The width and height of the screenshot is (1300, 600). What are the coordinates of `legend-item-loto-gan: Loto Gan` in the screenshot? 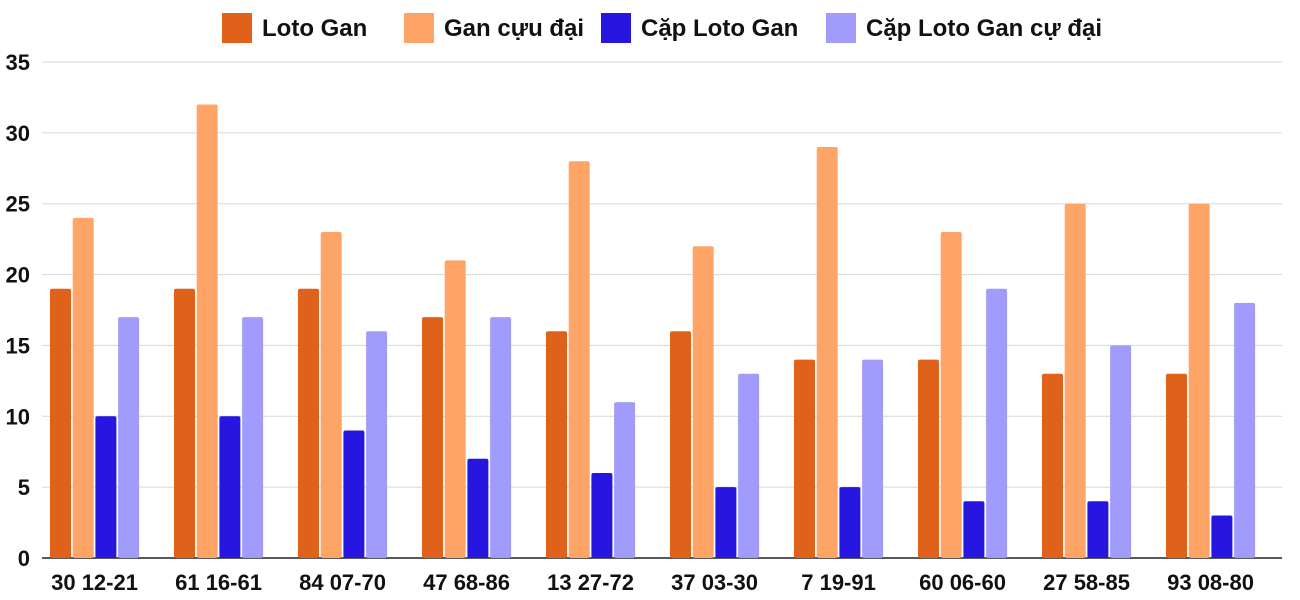 It's located at (294, 28).